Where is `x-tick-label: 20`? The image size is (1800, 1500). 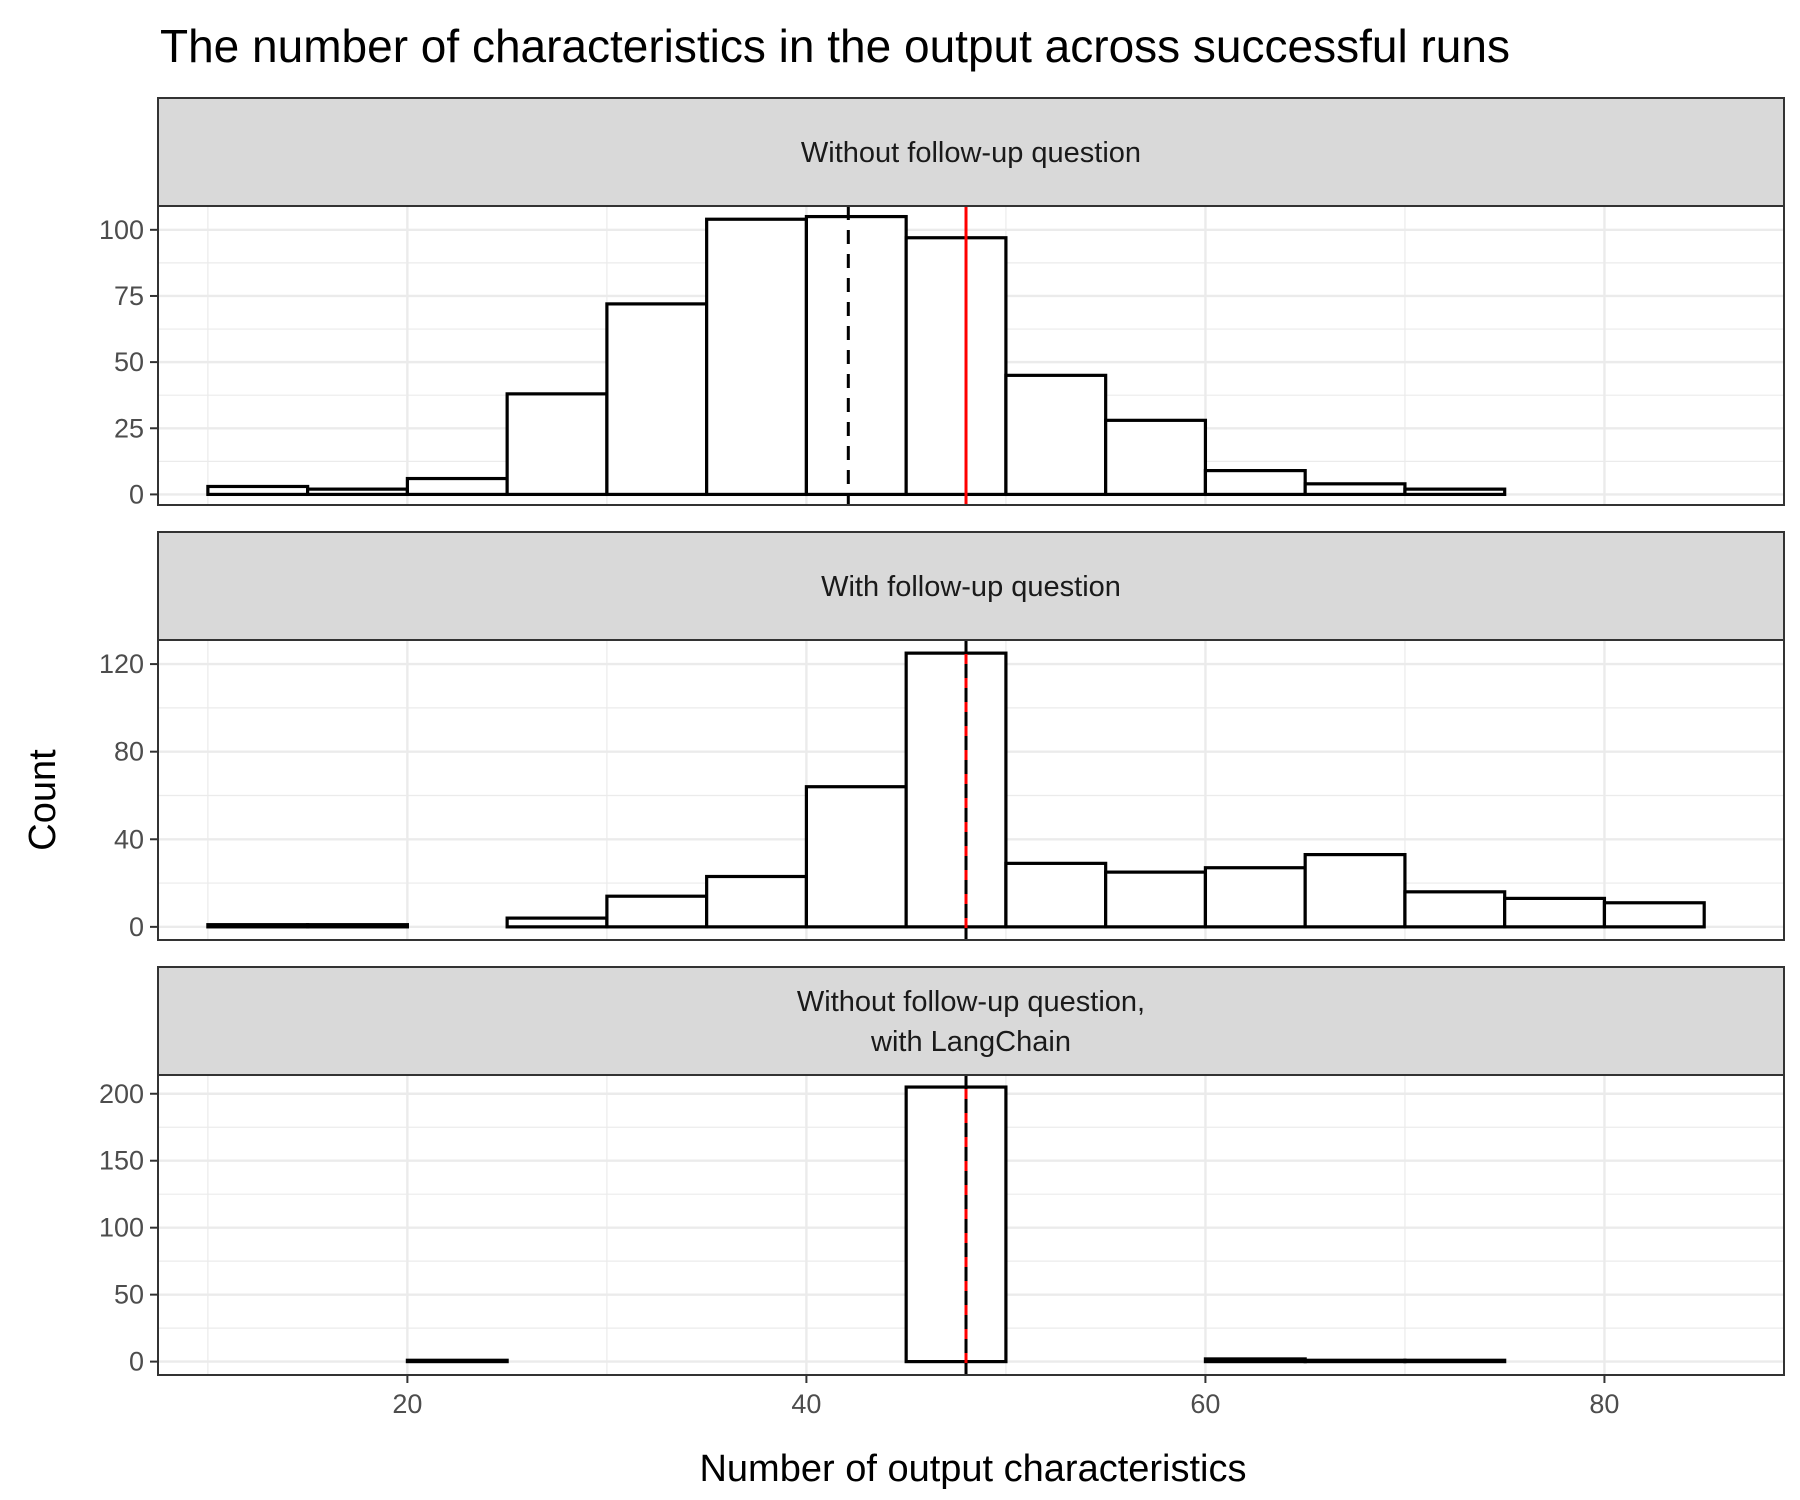
x-tick-label: 20 is located at coordinates (407, 1404).